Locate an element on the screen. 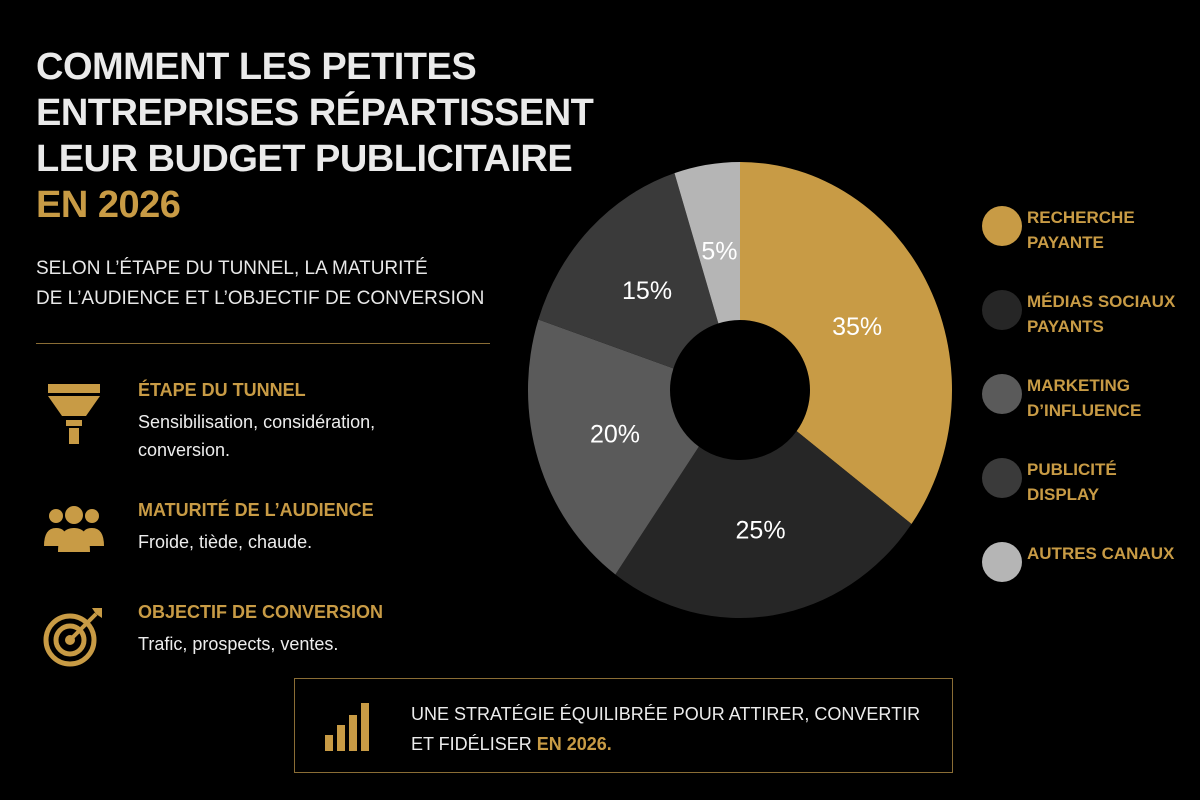 The width and height of the screenshot is (1200, 800). slice-display is located at coordinates (628, 271).